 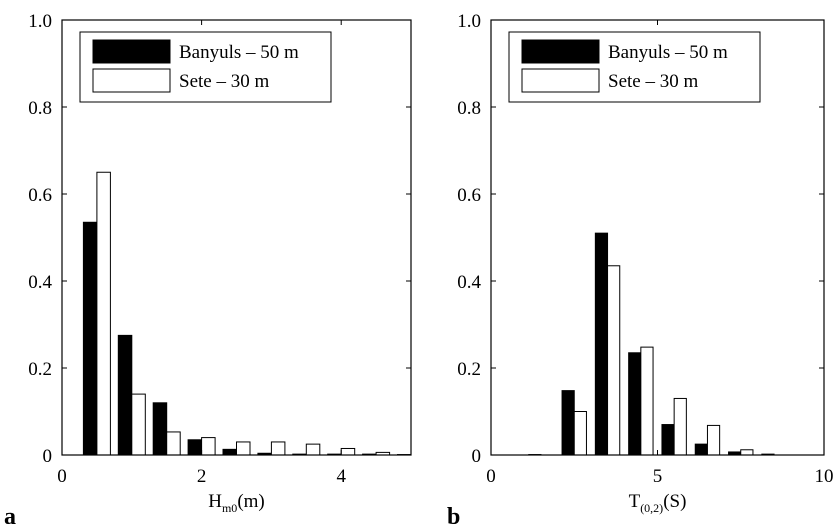 I want to click on panel-label-b: b, so click(x=453, y=516).